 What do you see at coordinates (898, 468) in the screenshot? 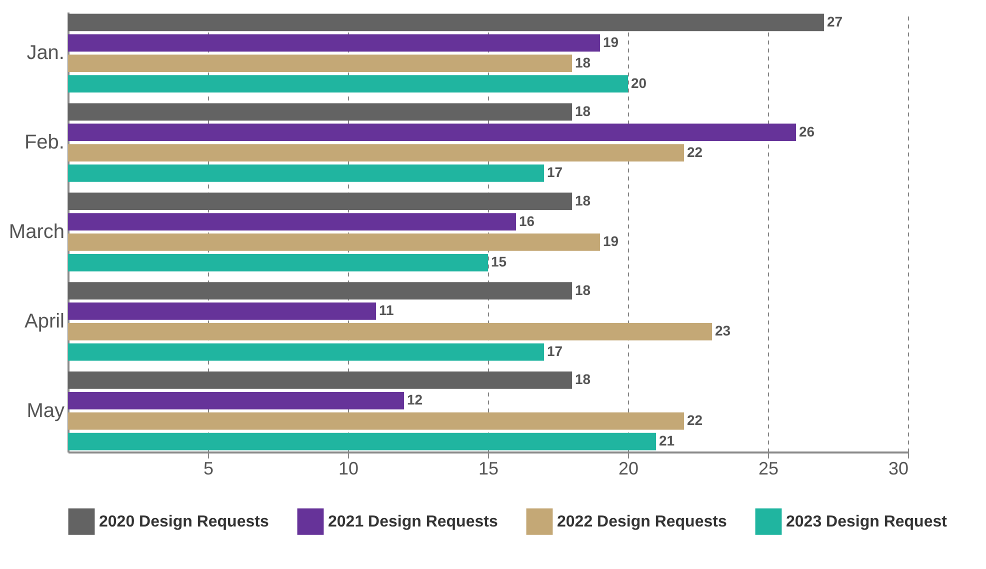
I see `x-tick-label: 30` at bounding box center [898, 468].